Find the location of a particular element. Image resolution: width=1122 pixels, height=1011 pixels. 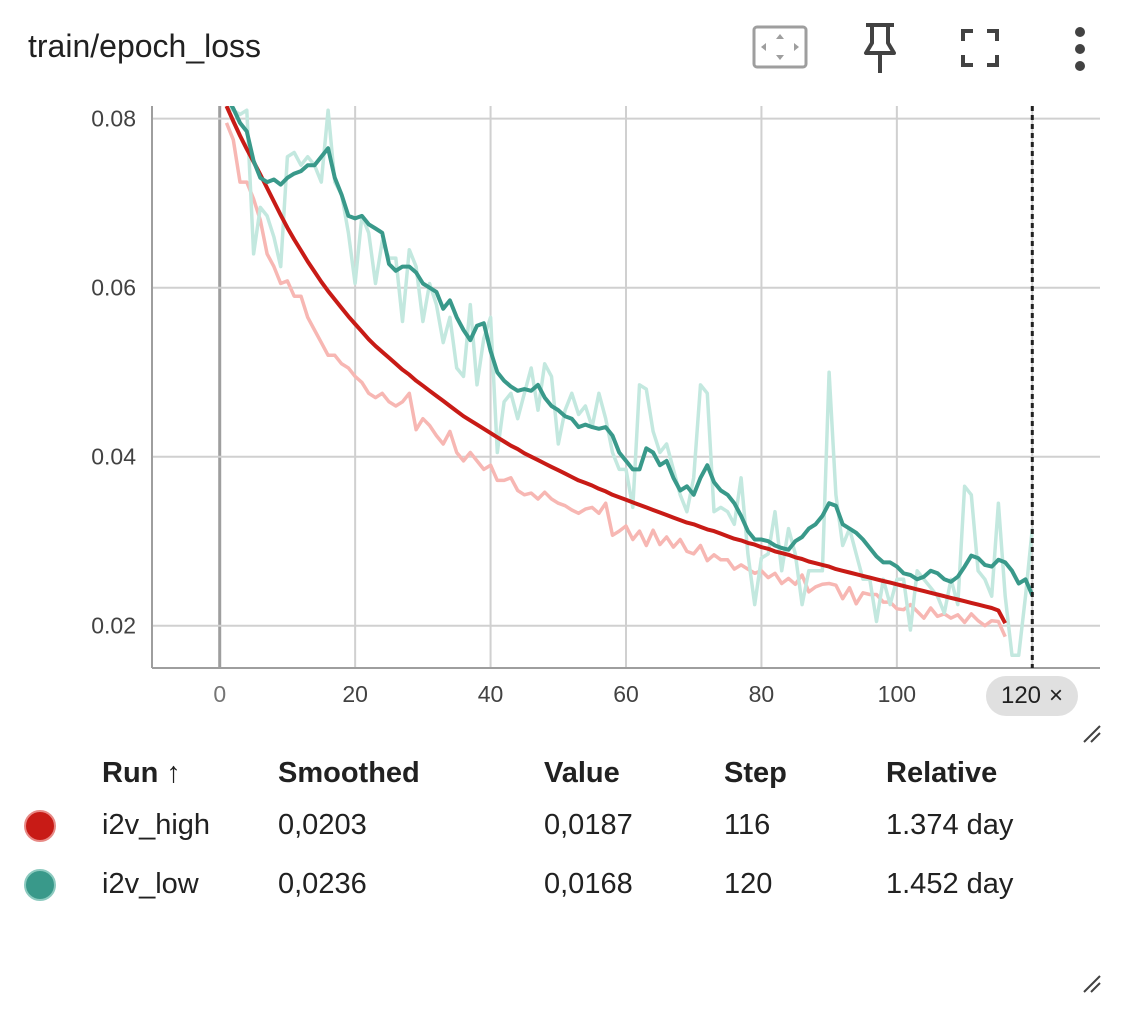

pin-button is located at coordinates (880, 48).